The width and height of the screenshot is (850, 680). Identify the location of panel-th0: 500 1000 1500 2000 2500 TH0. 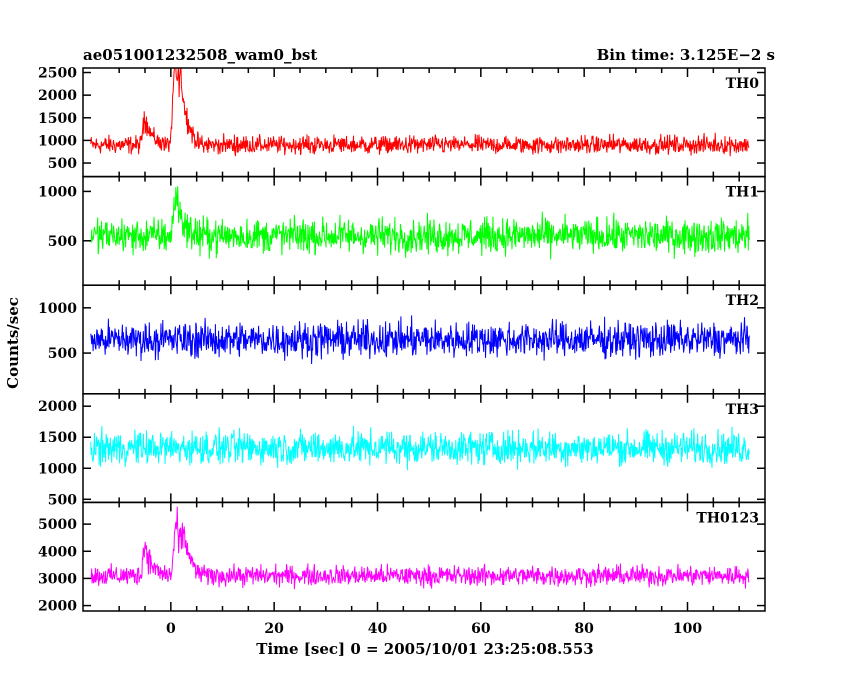
(402, 122).